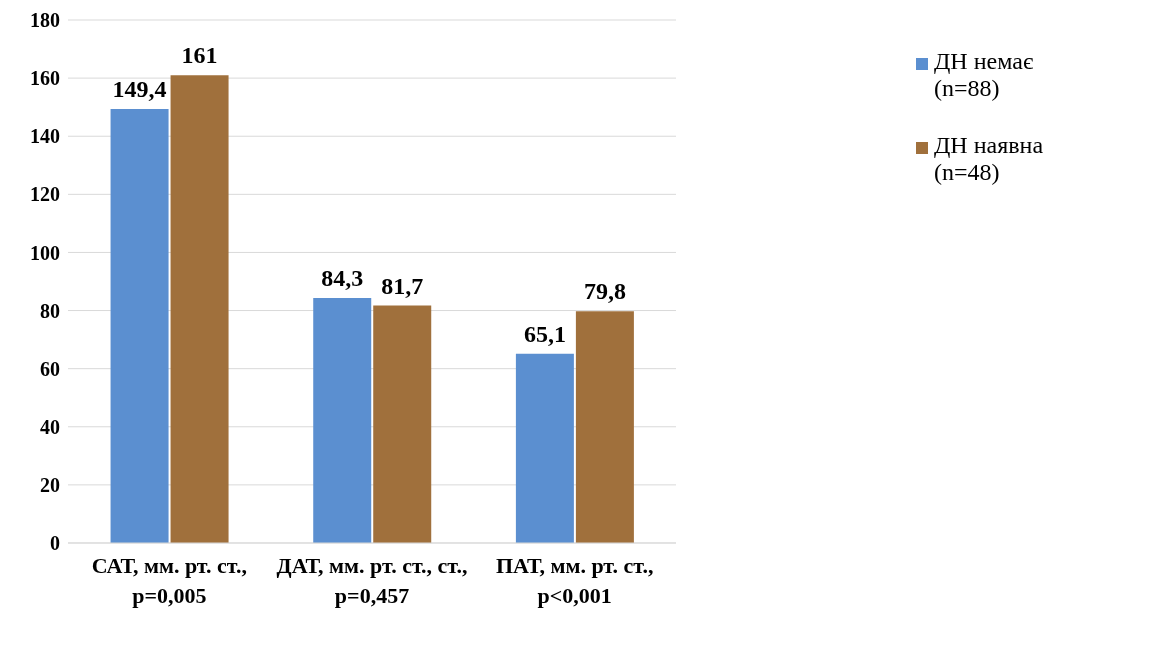  I want to click on legend-label: ДН немає (n=88), so click(984, 75).